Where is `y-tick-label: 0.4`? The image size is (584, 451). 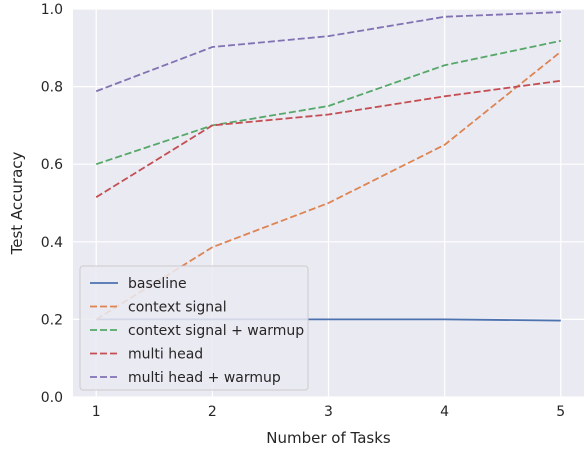 y-tick-label: 0.4 is located at coordinates (52, 243).